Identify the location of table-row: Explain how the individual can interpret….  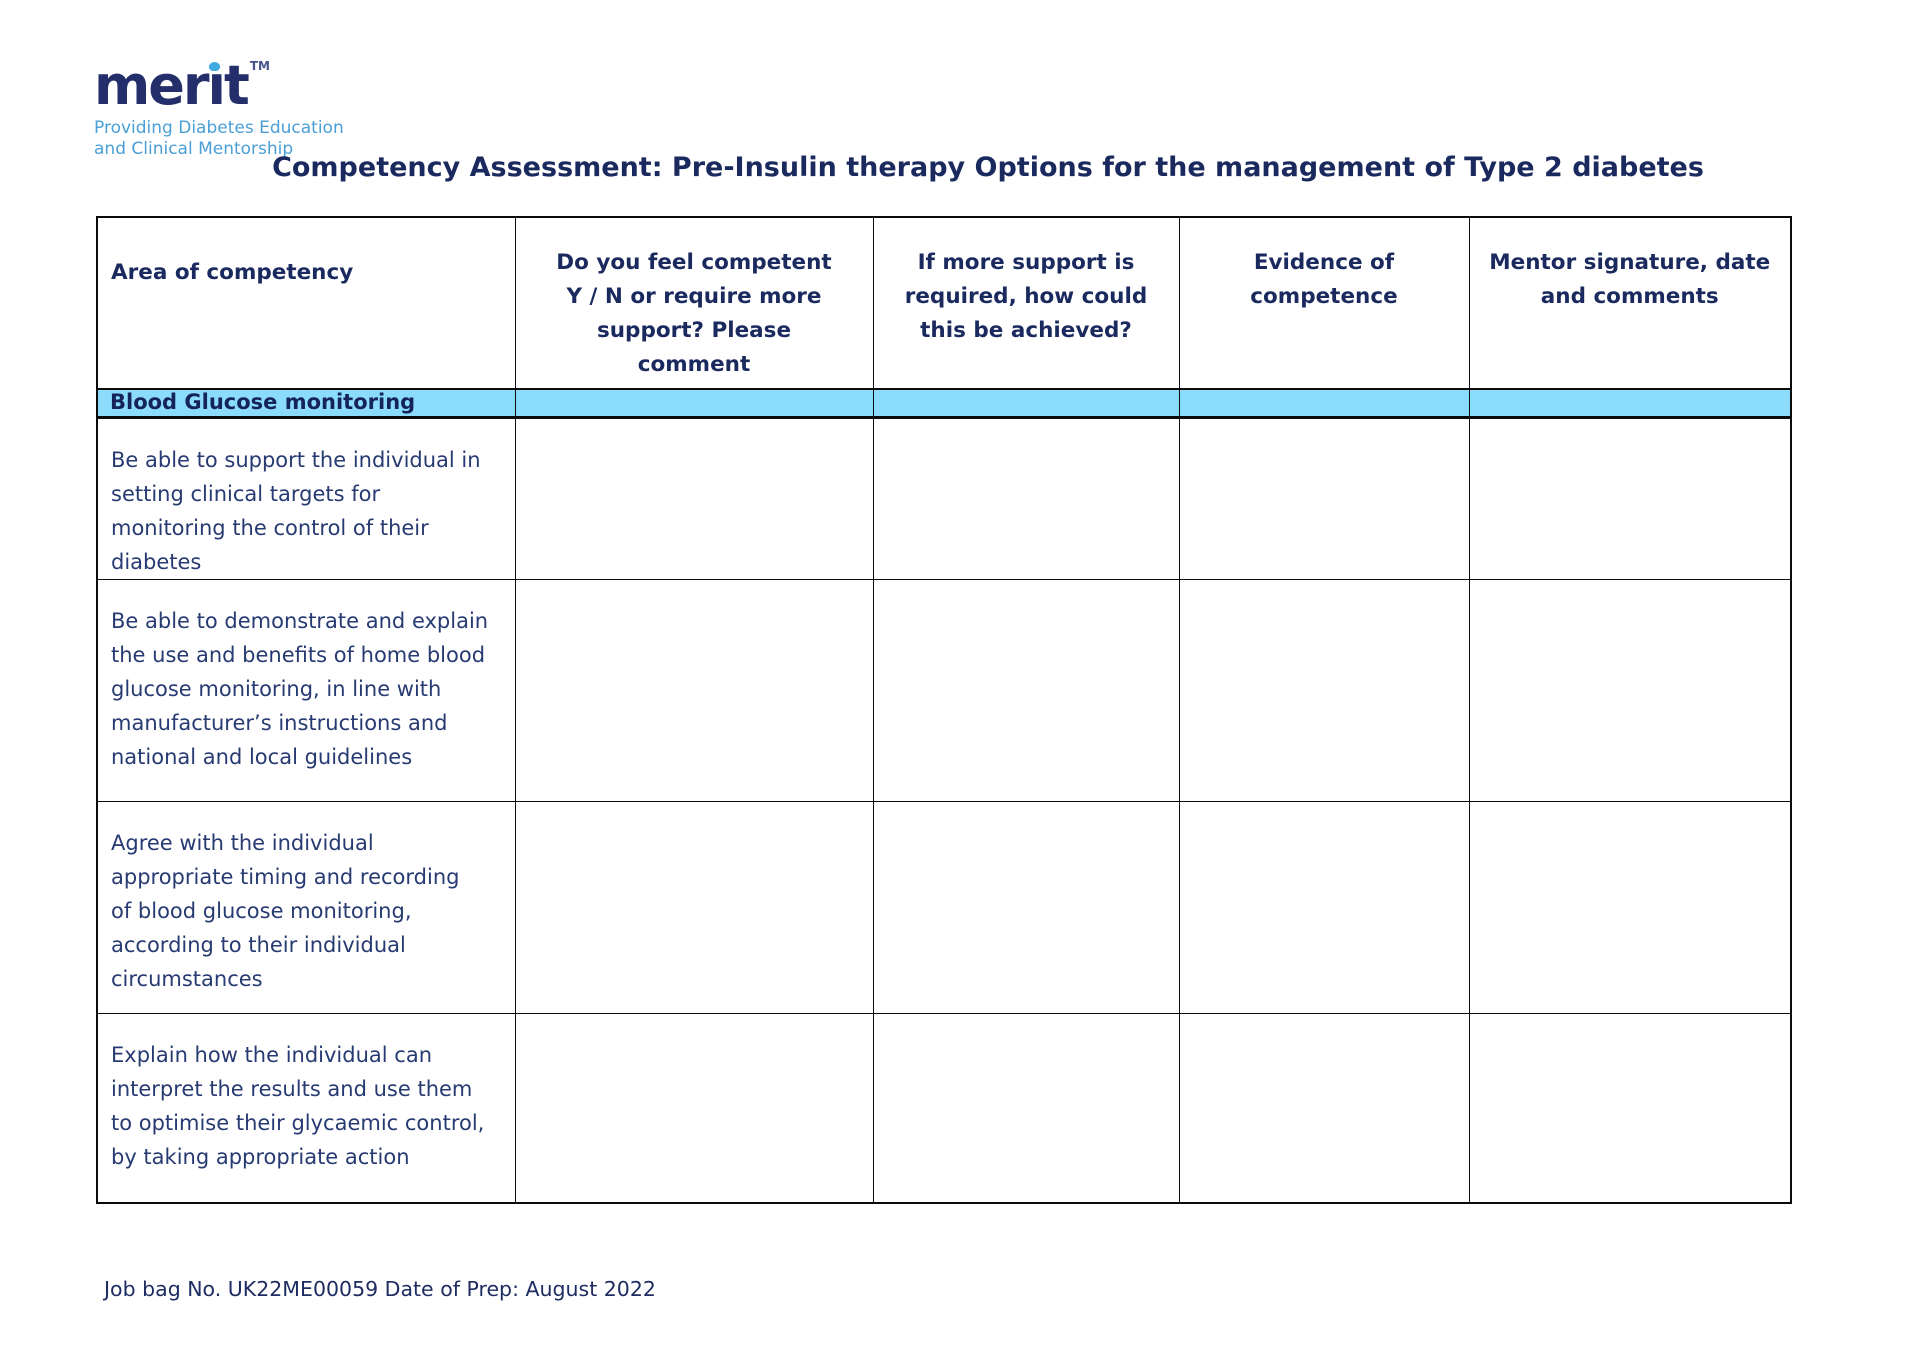
(944, 1108).